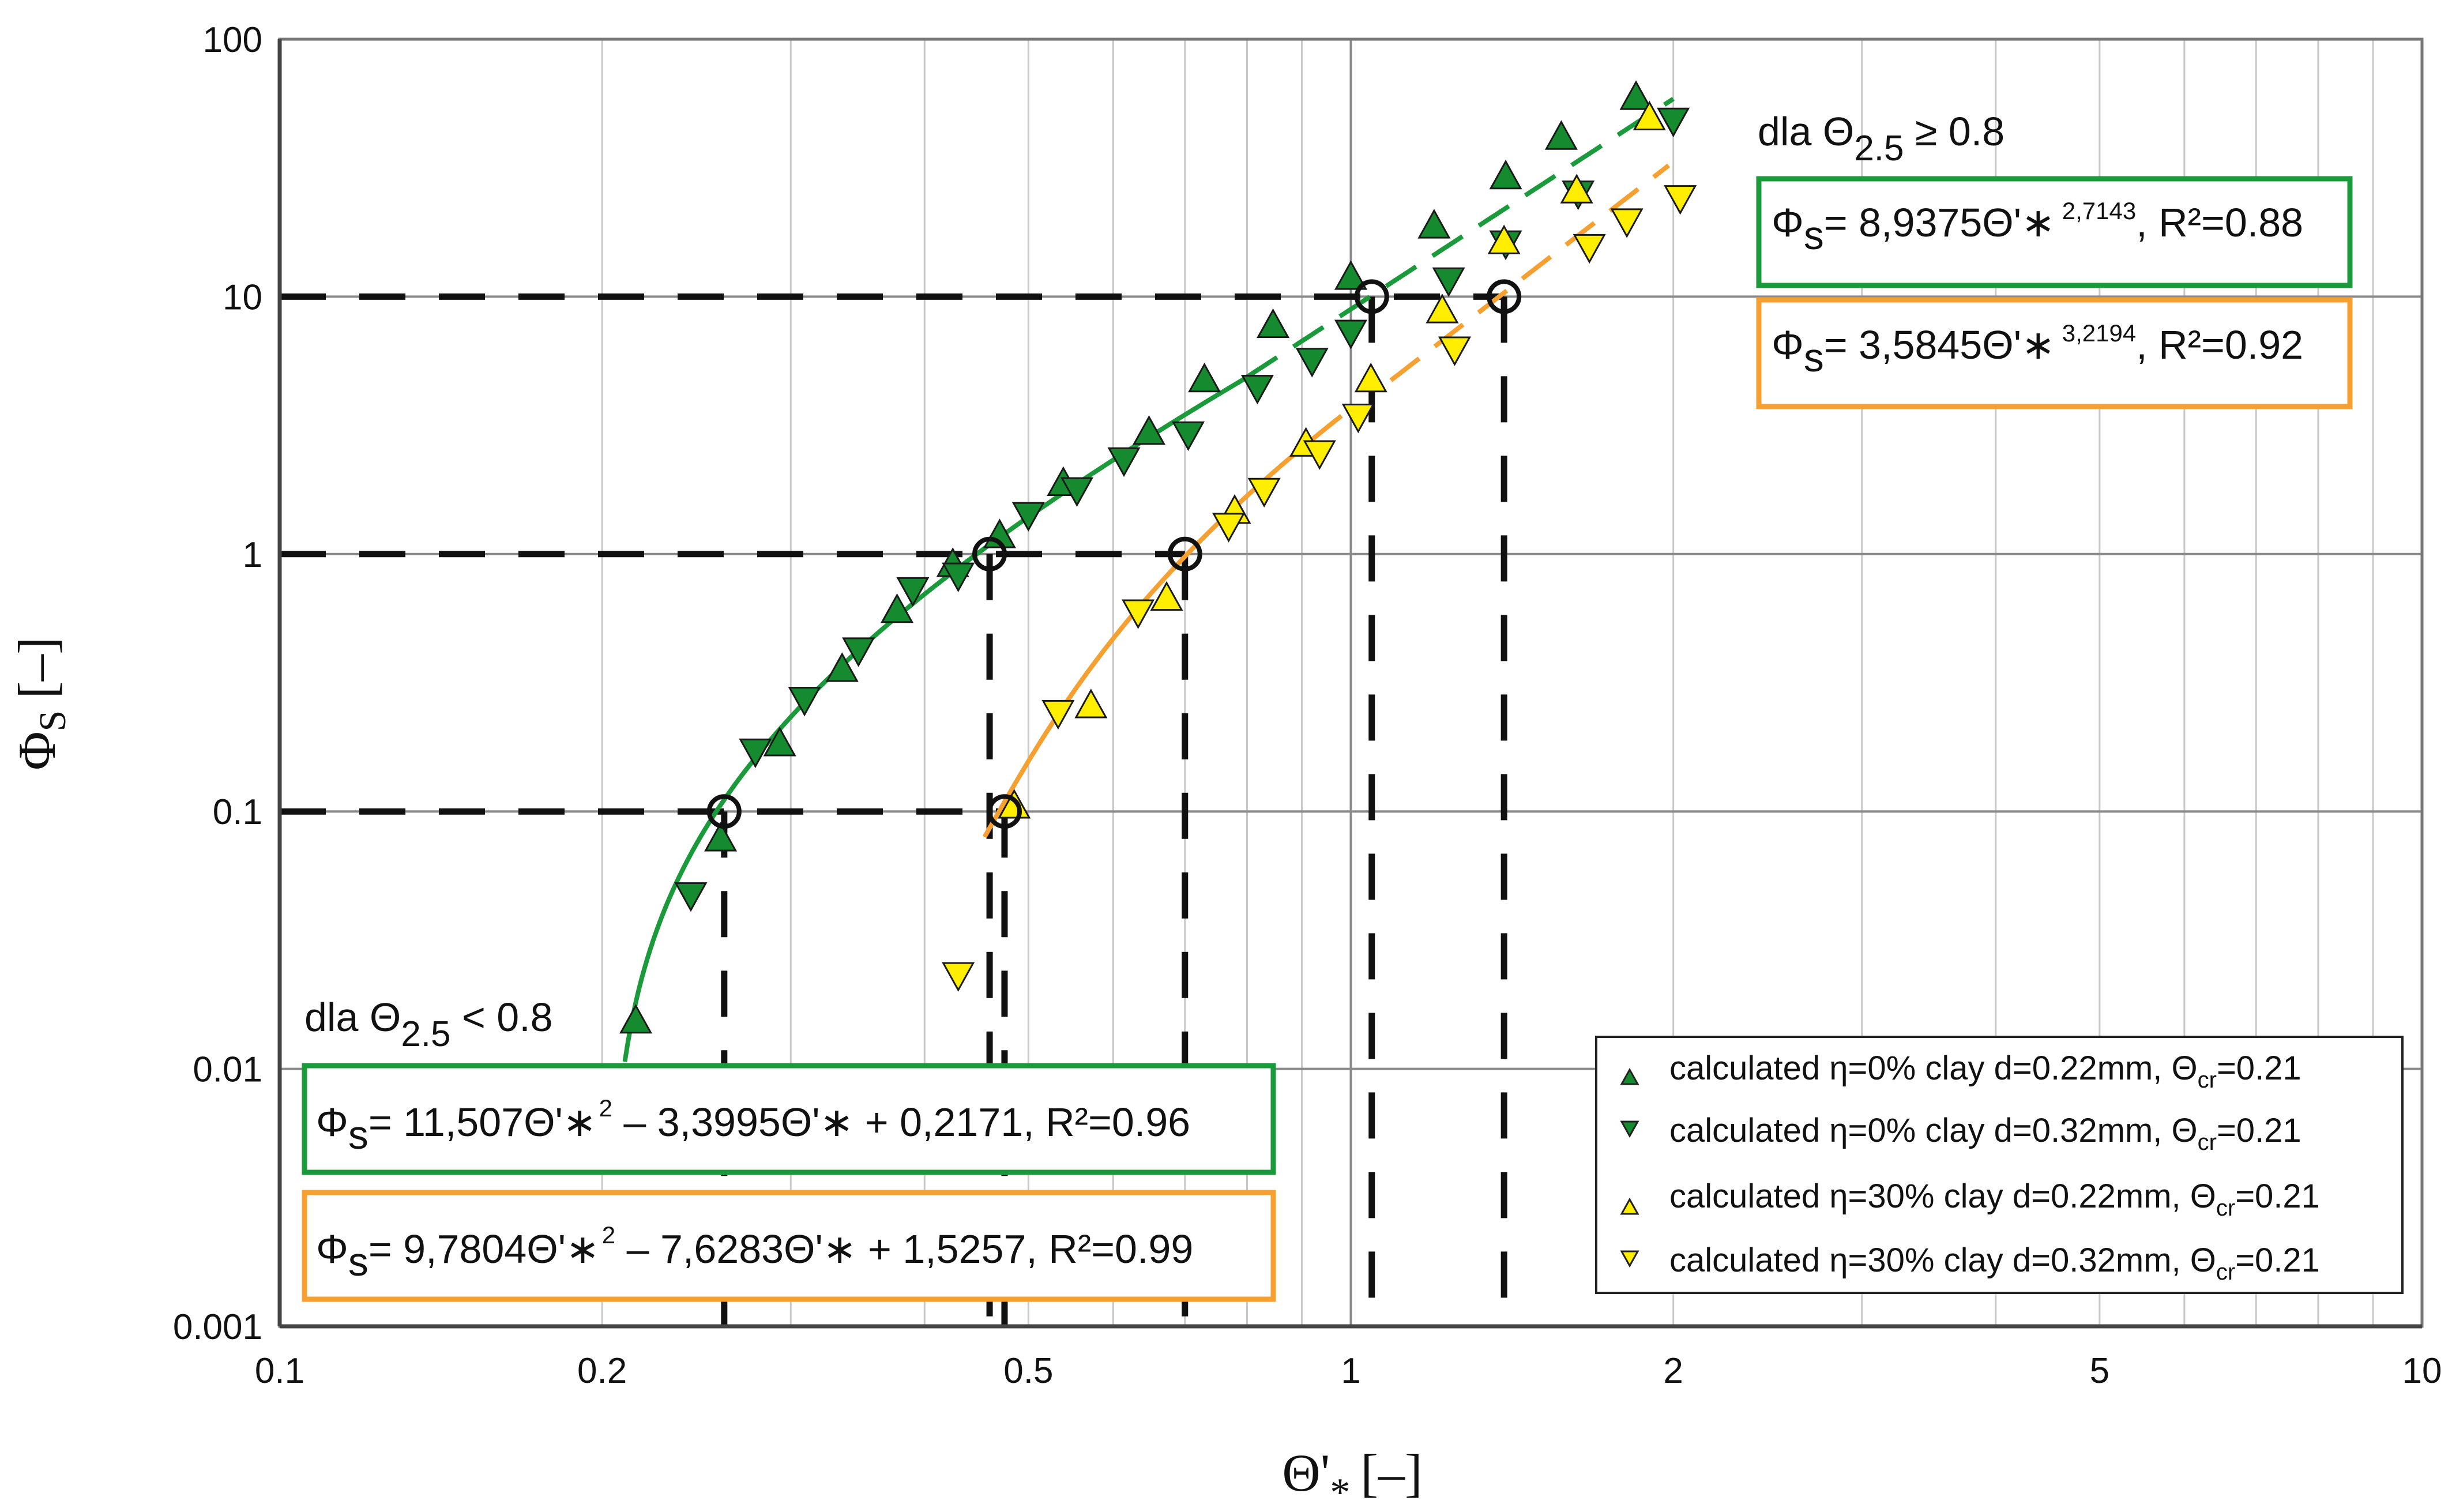  Describe the element at coordinates (2099, 211) in the screenshot. I see `high-green-eq-sup: 2,7143` at that location.